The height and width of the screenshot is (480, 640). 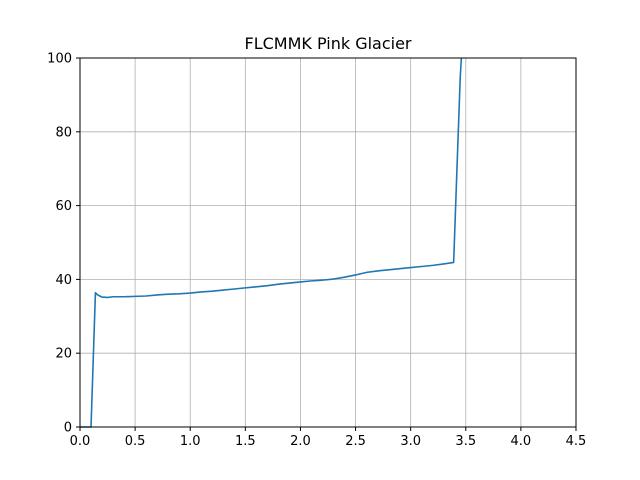 What do you see at coordinates (245, 441) in the screenshot?
I see `x-tick-label: 1.5` at bounding box center [245, 441].